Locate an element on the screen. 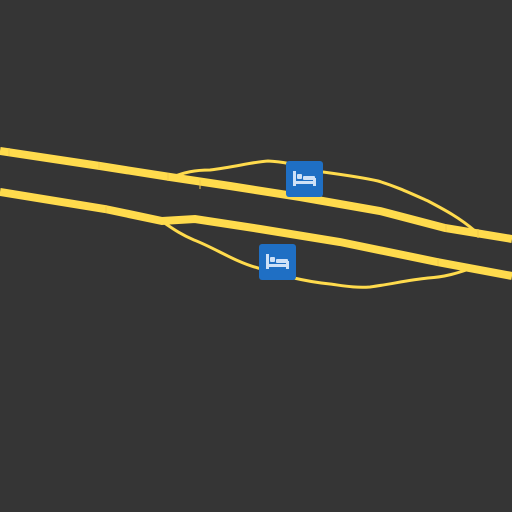  hotel-marker-north is located at coordinates (304, 179).